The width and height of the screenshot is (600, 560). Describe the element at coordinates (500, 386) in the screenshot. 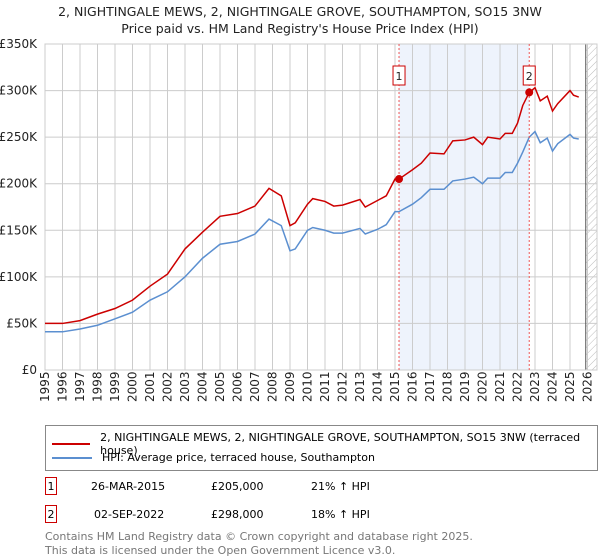

I see `x-tick-label: 2021` at that location.